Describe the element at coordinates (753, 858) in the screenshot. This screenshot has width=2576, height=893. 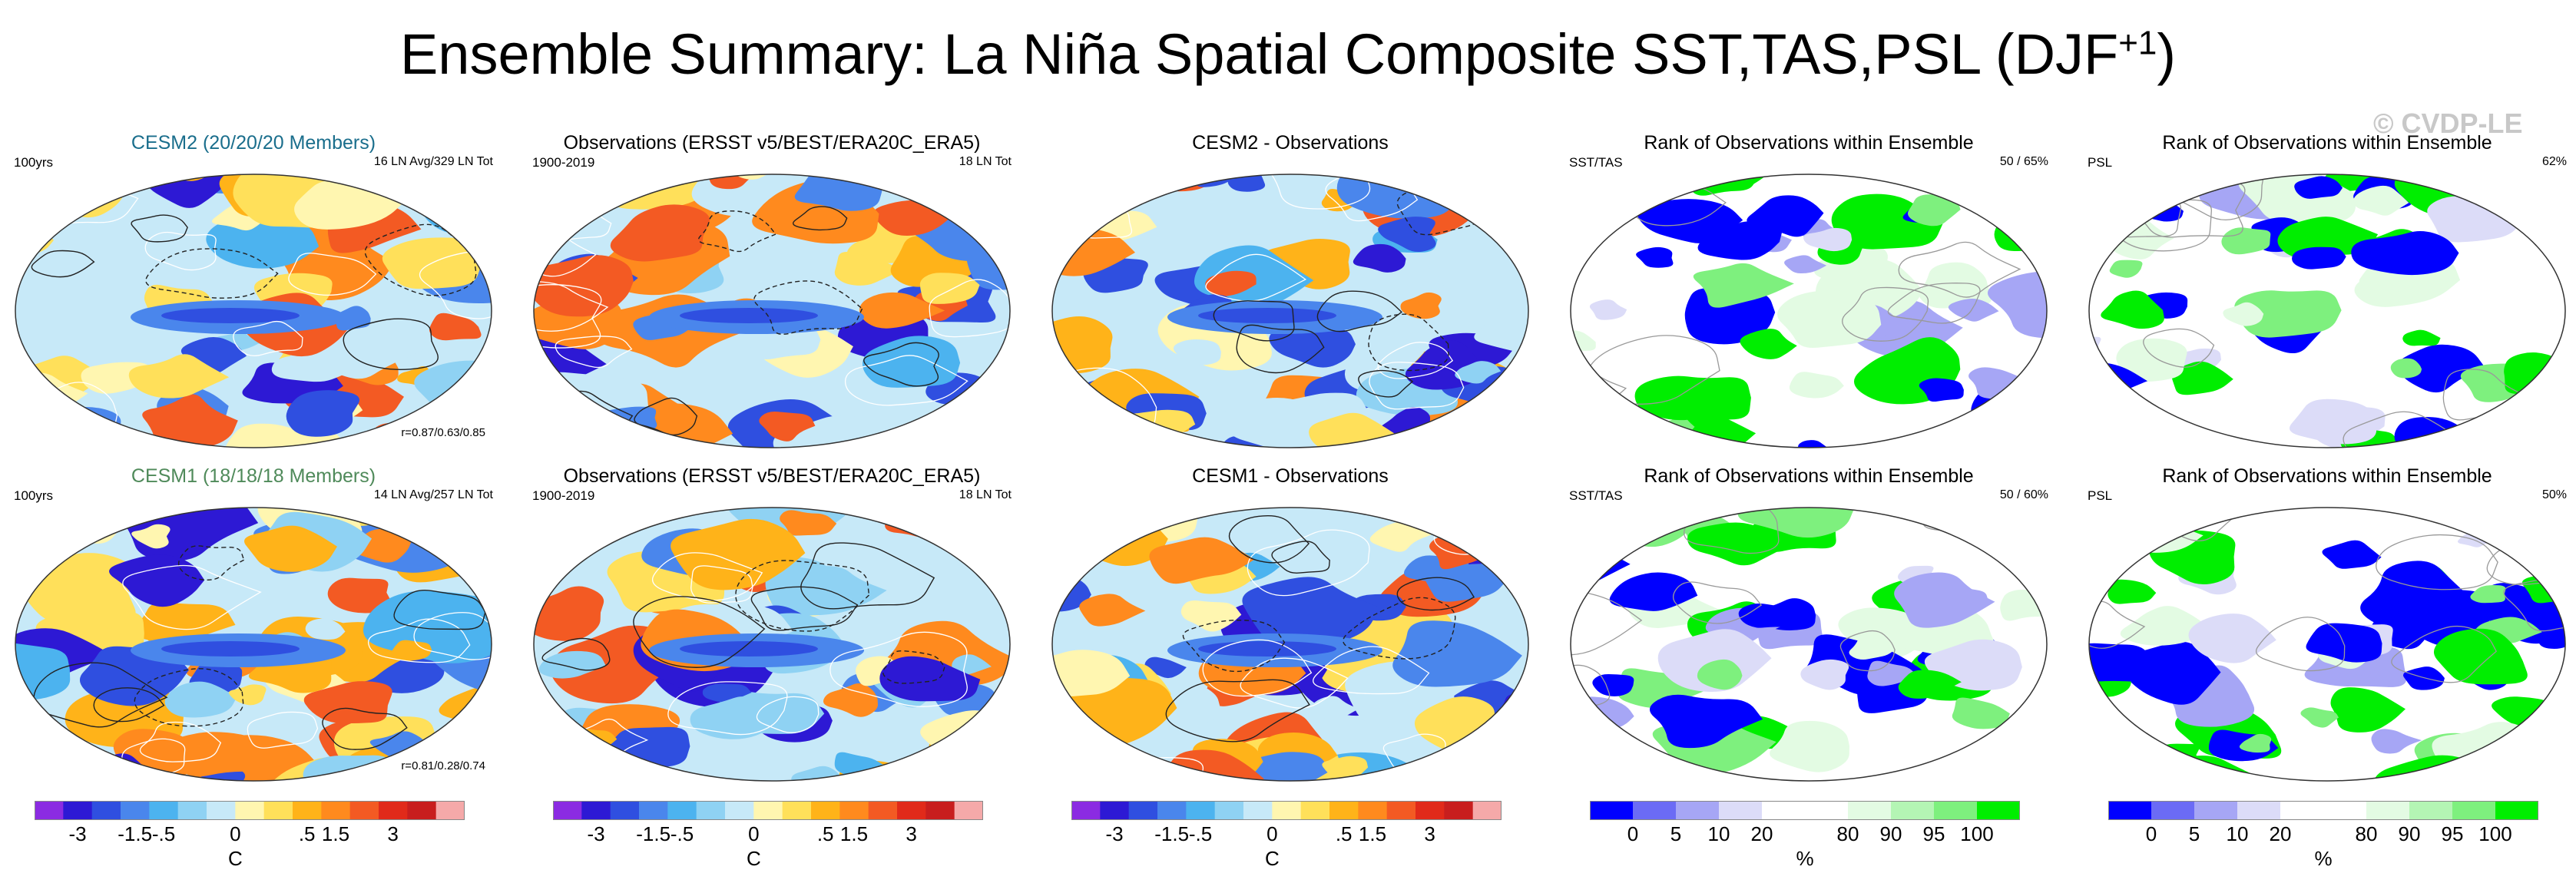
I see `colorbar-unit: C` at that location.